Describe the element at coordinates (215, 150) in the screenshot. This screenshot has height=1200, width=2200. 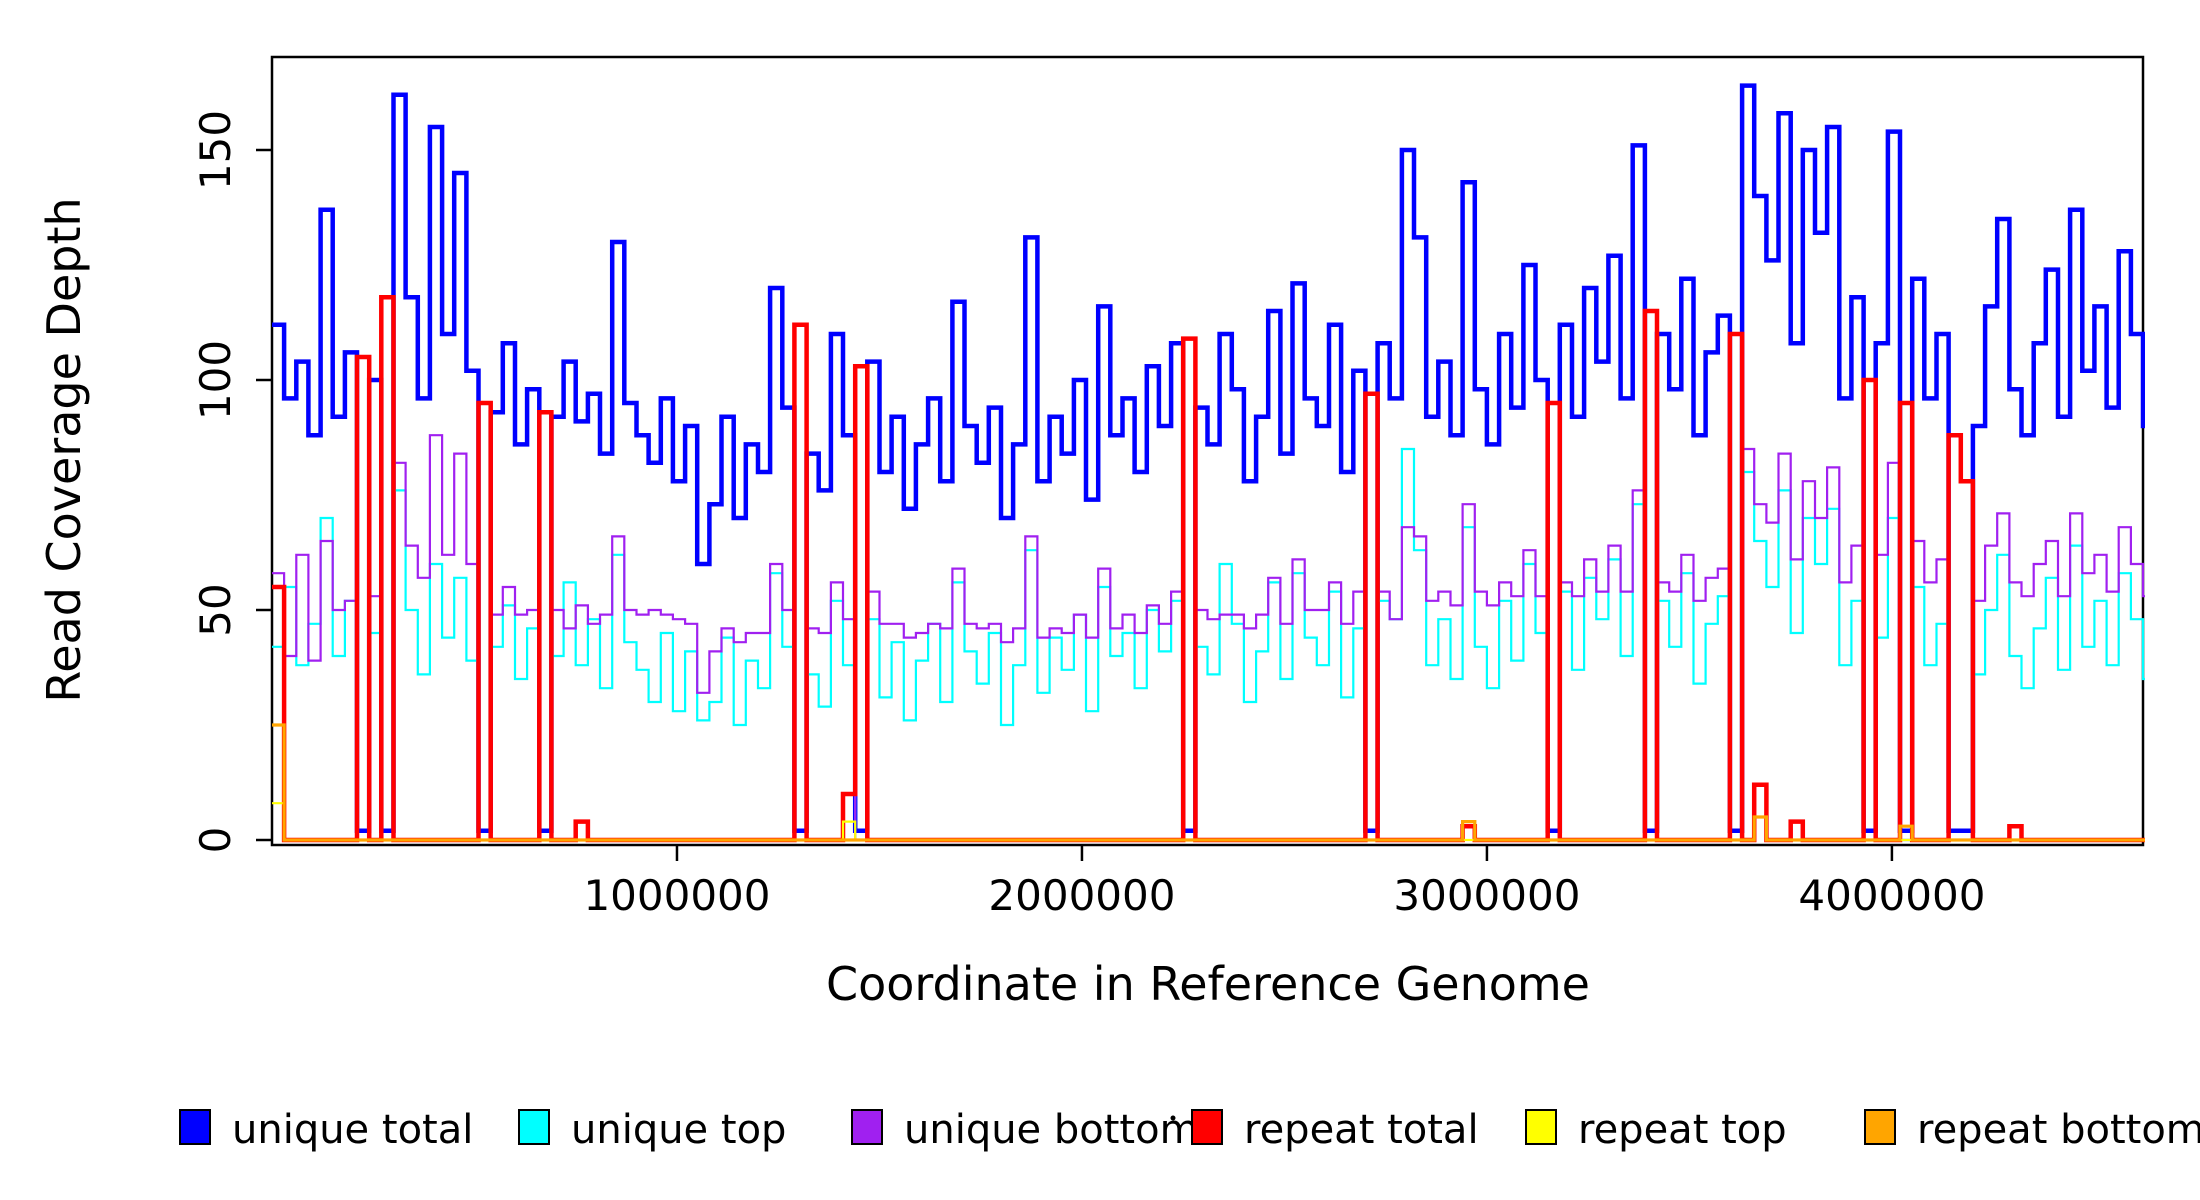
I see `y-tick-label-150: 150` at that location.